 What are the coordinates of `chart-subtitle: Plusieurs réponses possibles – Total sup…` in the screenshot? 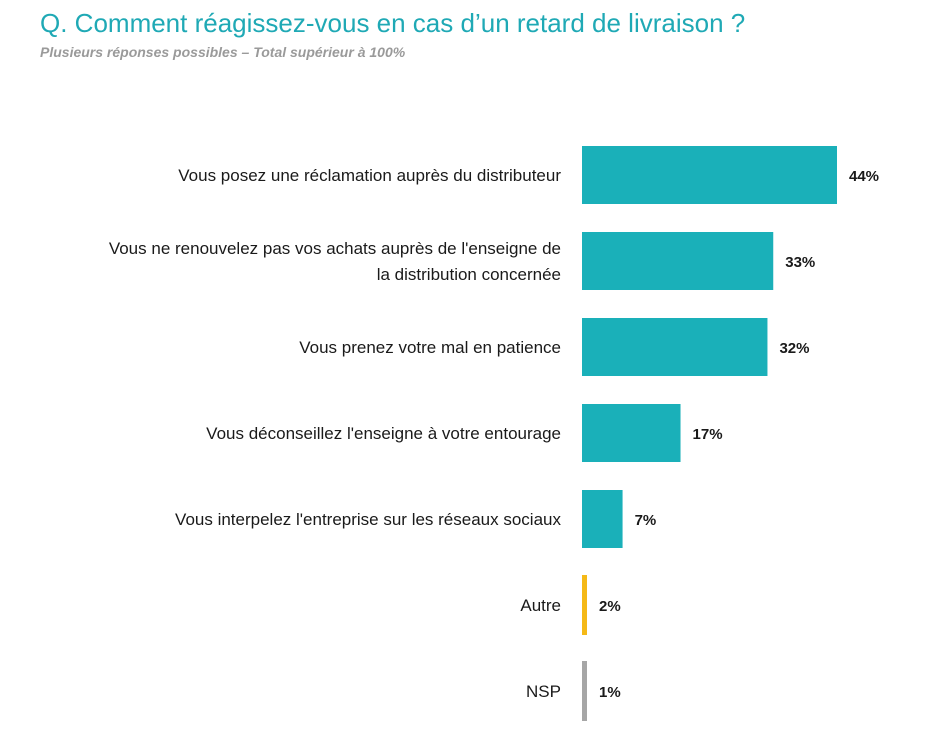 It's located at (223, 52).